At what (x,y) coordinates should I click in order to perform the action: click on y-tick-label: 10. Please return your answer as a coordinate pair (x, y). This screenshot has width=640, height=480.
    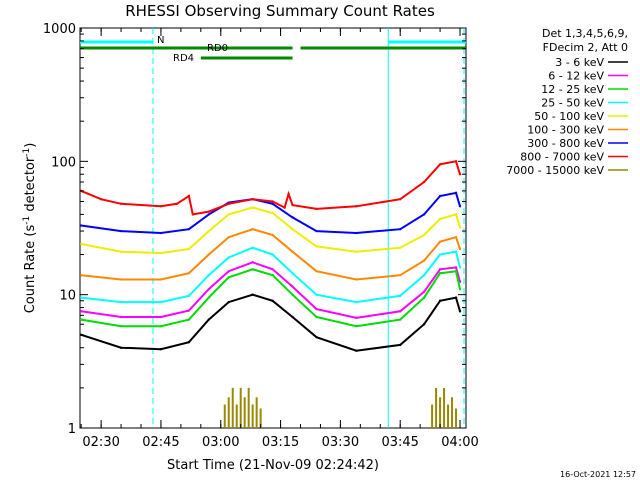
    Looking at the image, I should click on (67, 296).